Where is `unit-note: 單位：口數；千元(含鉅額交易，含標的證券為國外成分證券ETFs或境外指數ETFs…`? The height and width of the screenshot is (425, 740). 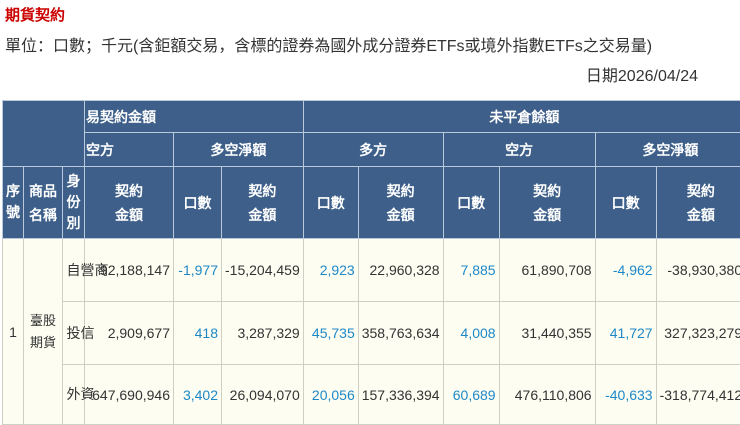
unit-note: 單位：口數；千元(含鉅額交易，含標的證券為國外成分證券ETFs或境外指數ETFs… is located at coordinates (328, 47).